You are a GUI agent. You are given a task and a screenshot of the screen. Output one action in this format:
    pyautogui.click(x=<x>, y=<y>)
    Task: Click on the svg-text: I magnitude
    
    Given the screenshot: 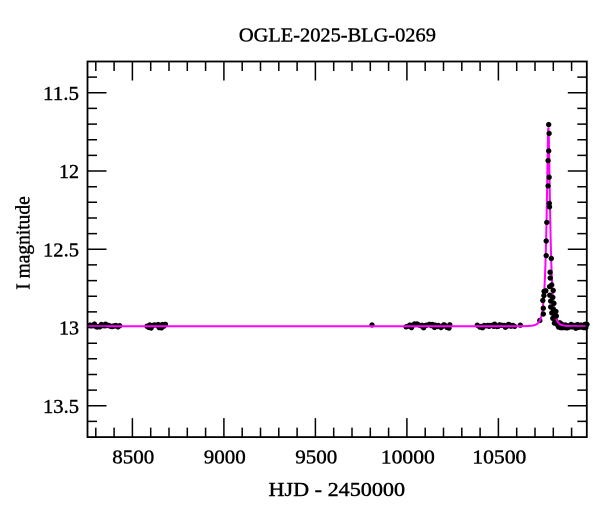 What is the action you would take?
    pyautogui.click(x=24, y=243)
    